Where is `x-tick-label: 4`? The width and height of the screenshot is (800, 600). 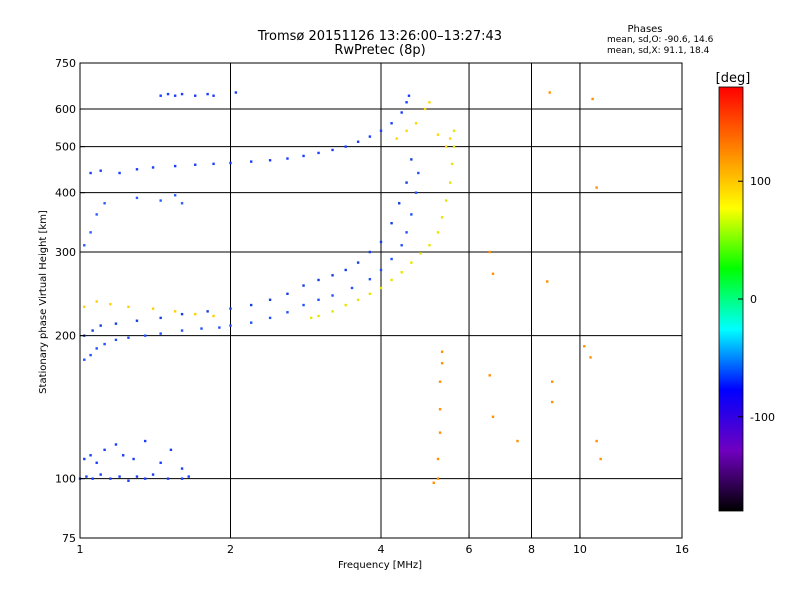 x-tick-label: 4 is located at coordinates (381, 549).